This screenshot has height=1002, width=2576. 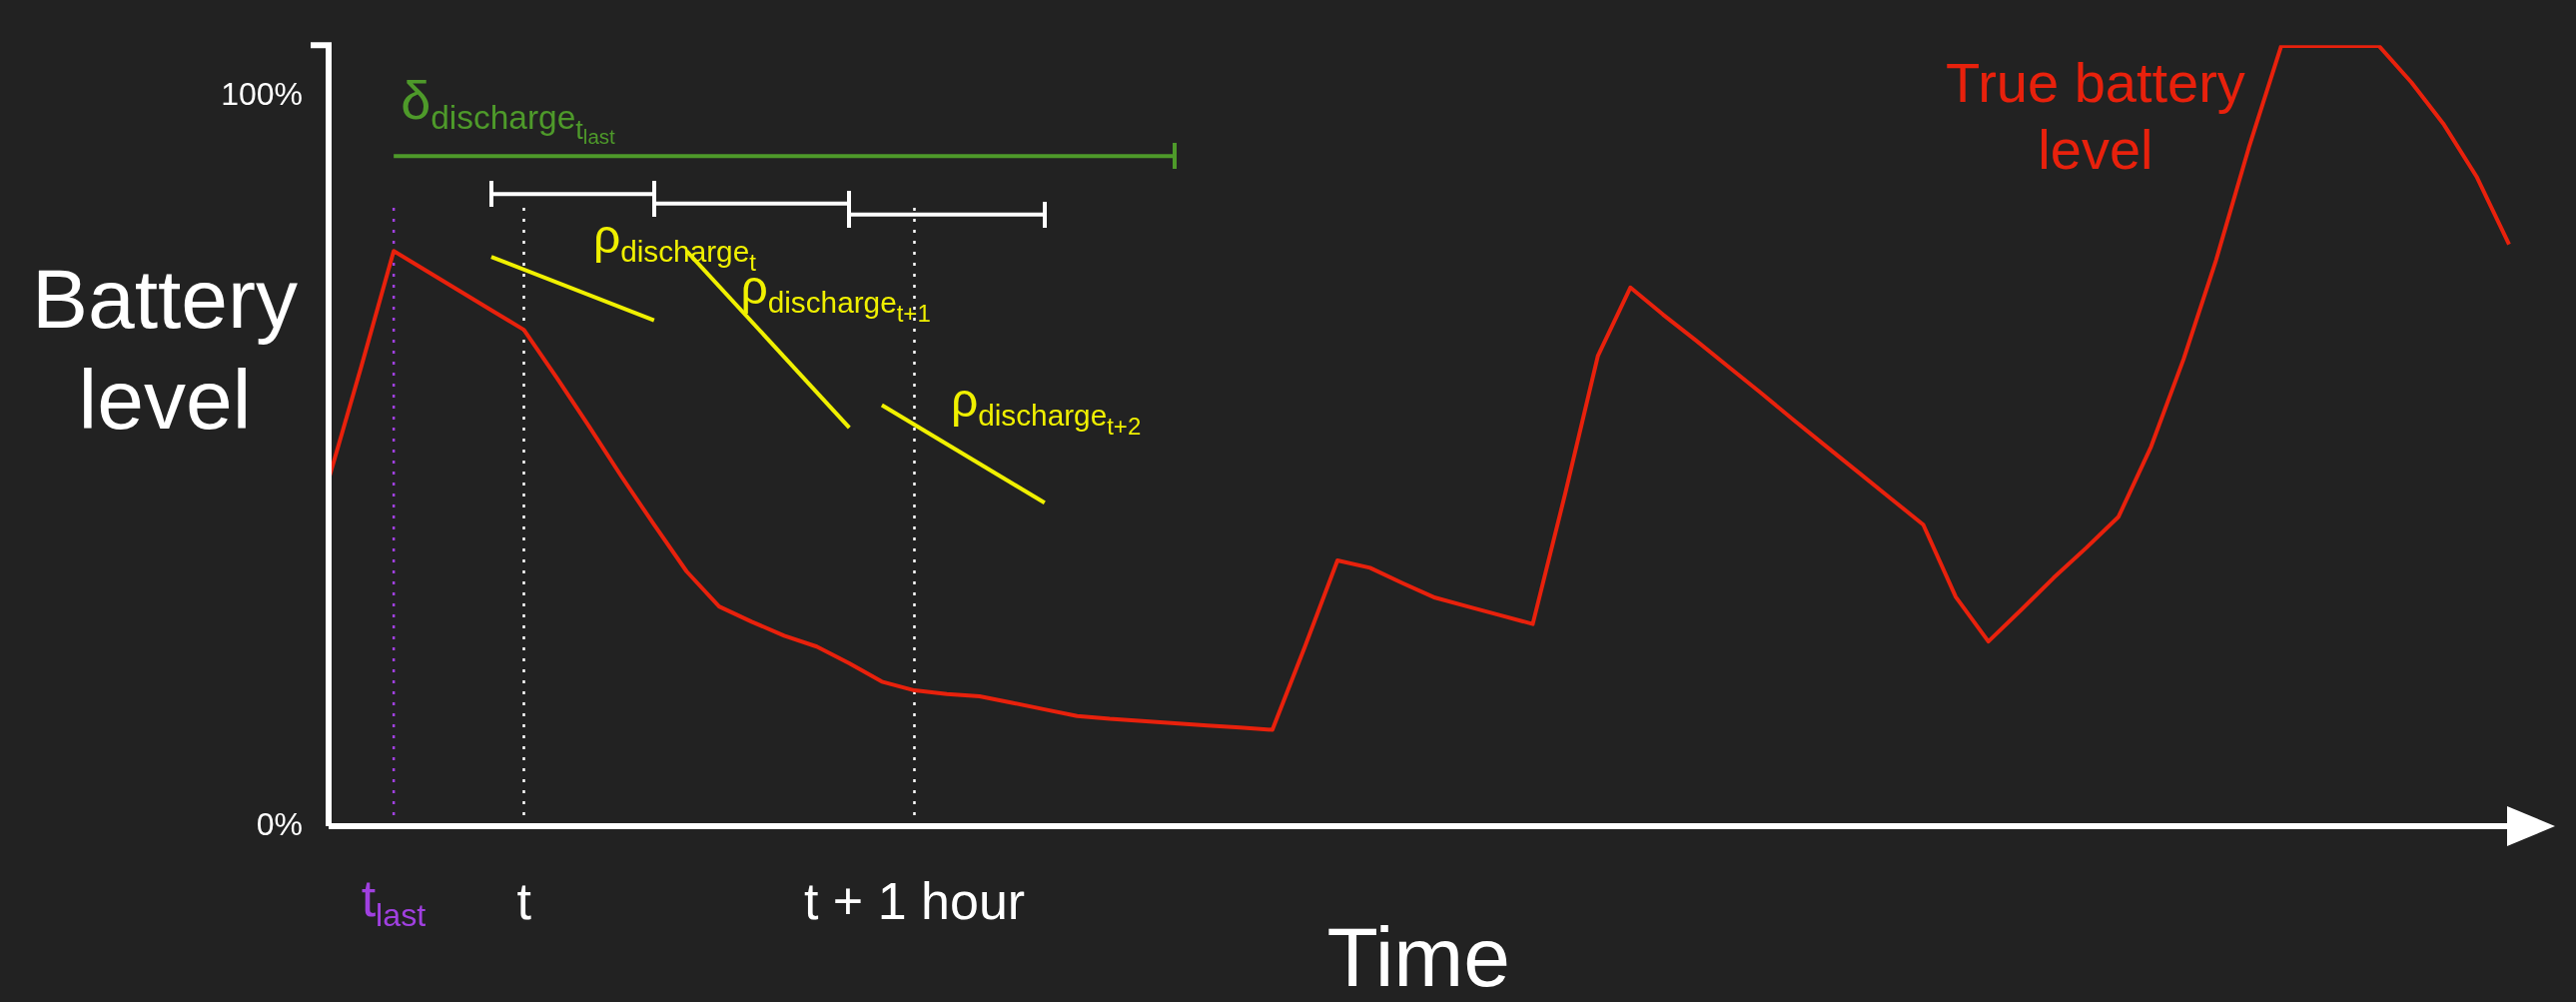 I want to click on x-axis-title: Time, so click(x=1418, y=956).